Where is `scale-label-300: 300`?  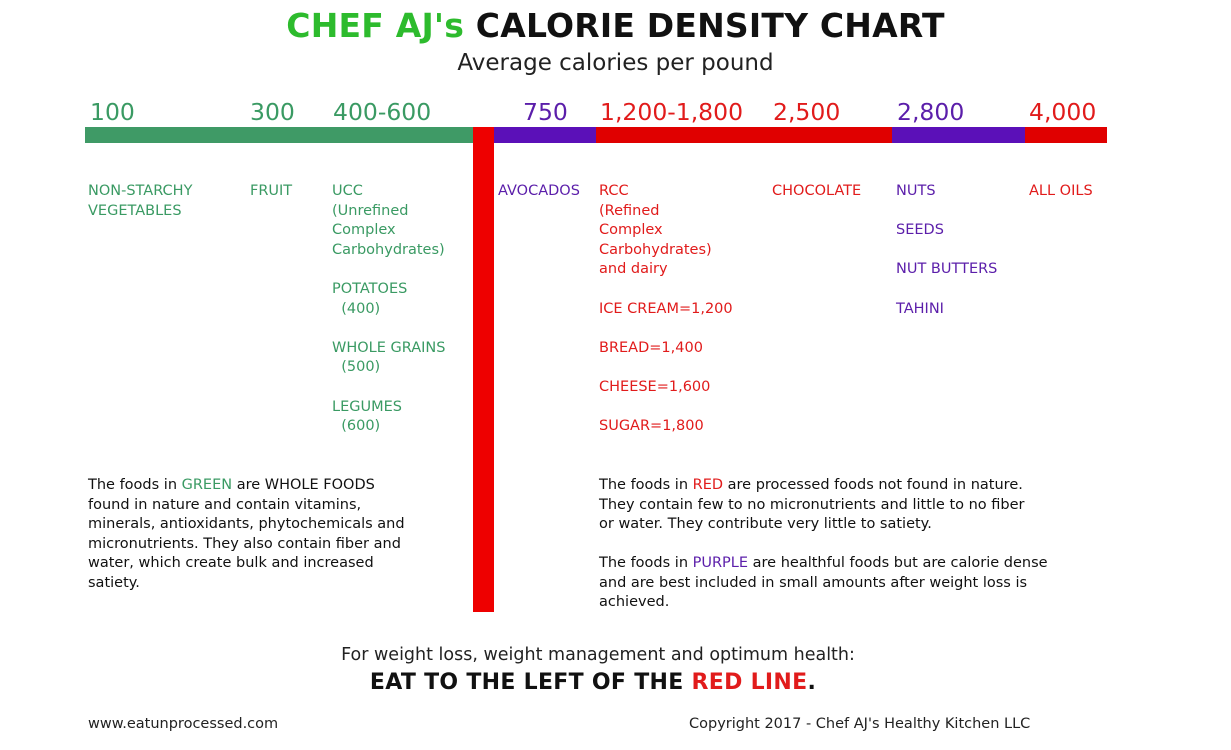
scale-label-300: 300 is located at coordinates (272, 112).